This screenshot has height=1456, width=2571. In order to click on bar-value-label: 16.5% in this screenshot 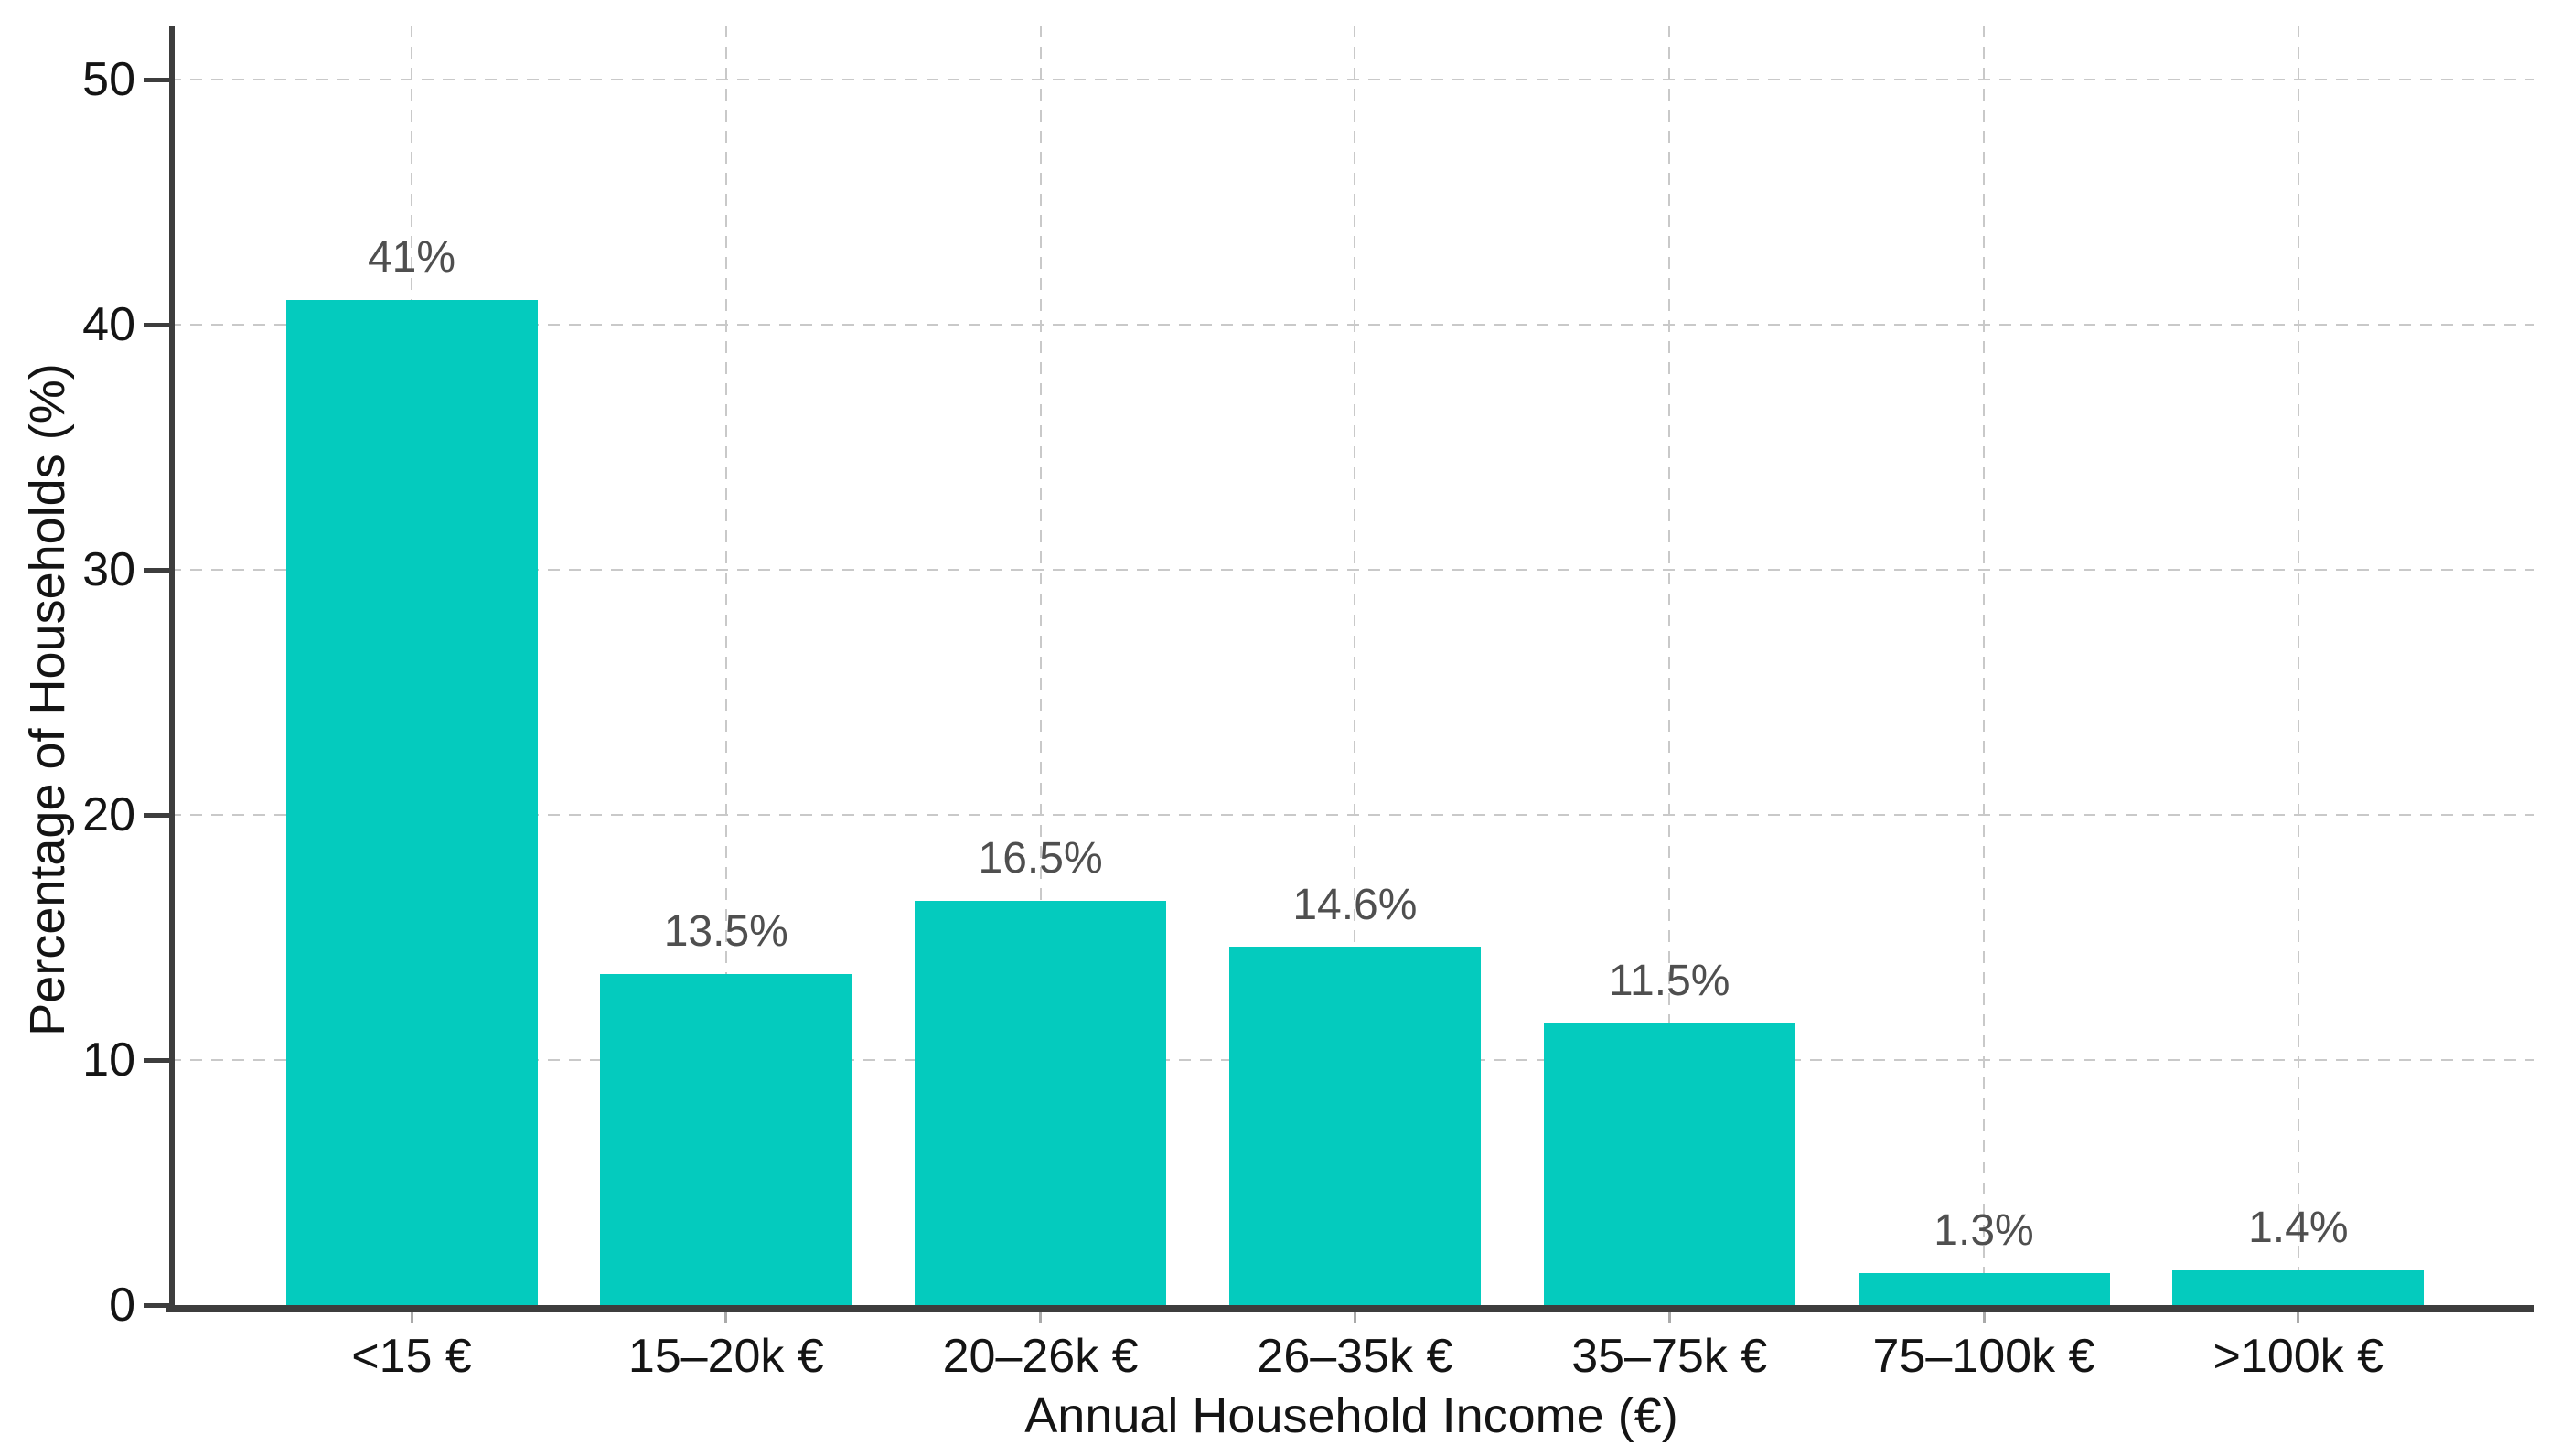, I will do `click(1040, 858)`.